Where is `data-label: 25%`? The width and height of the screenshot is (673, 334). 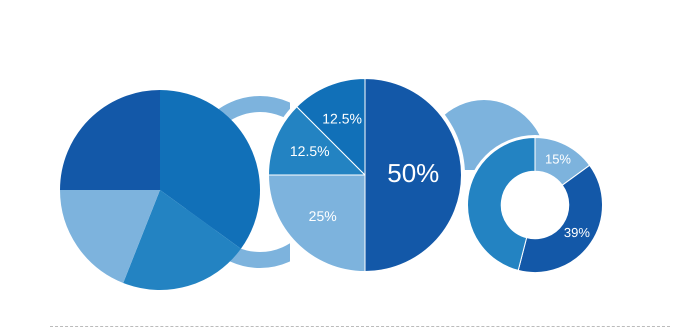
data-label: 25% is located at coordinates (322, 216).